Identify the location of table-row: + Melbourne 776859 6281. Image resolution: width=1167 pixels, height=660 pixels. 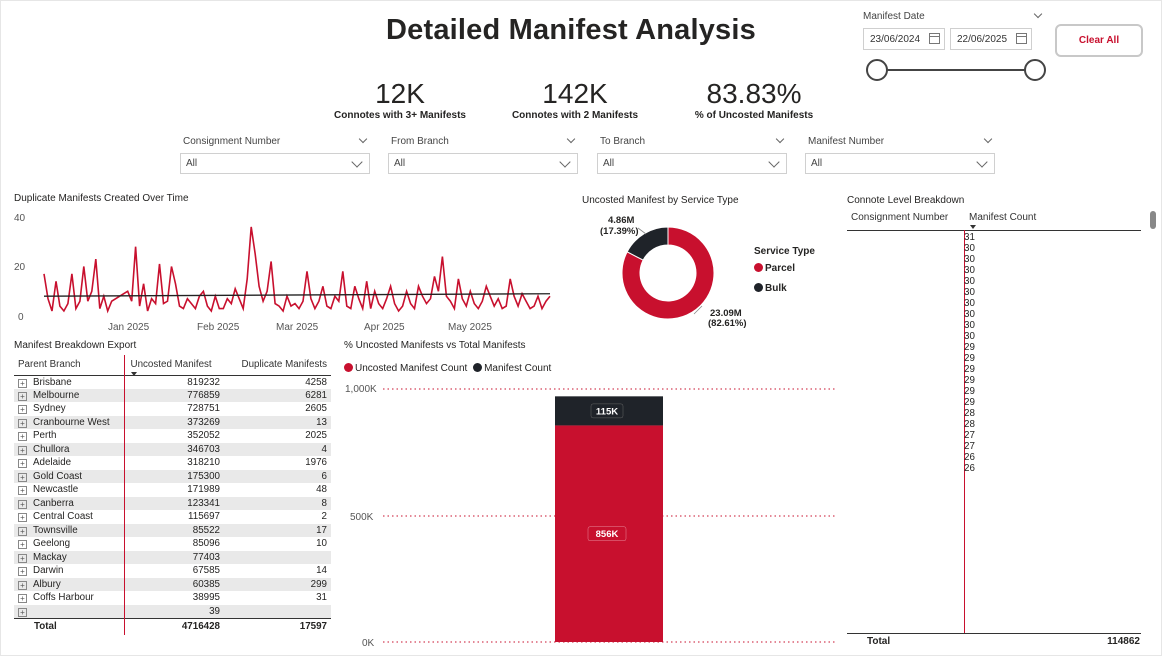
(172, 395).